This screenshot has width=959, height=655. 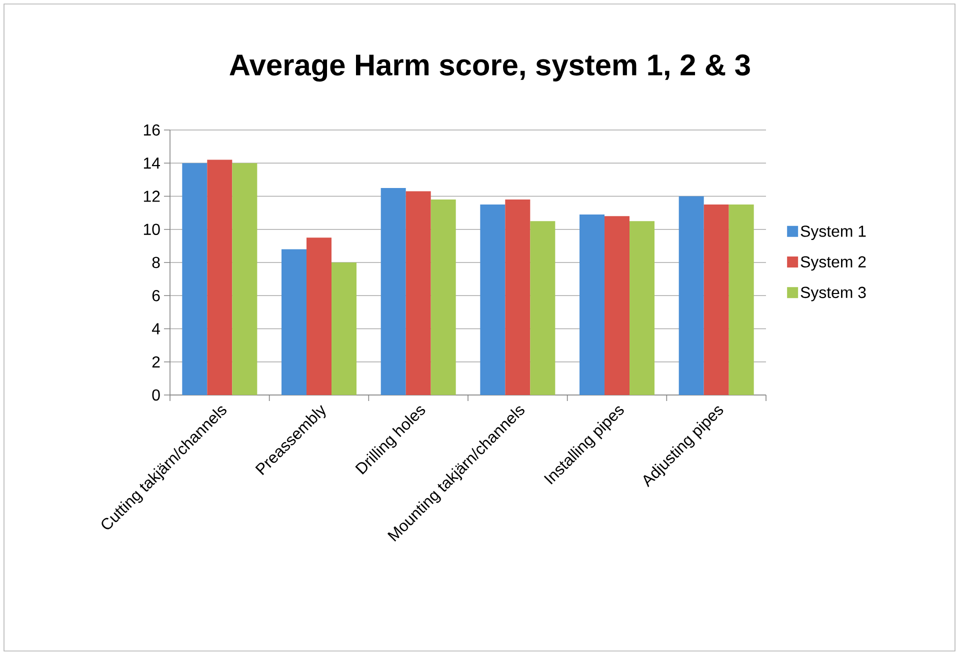 I want to click on y-tick-label: 16, so click(x=152, y=130).